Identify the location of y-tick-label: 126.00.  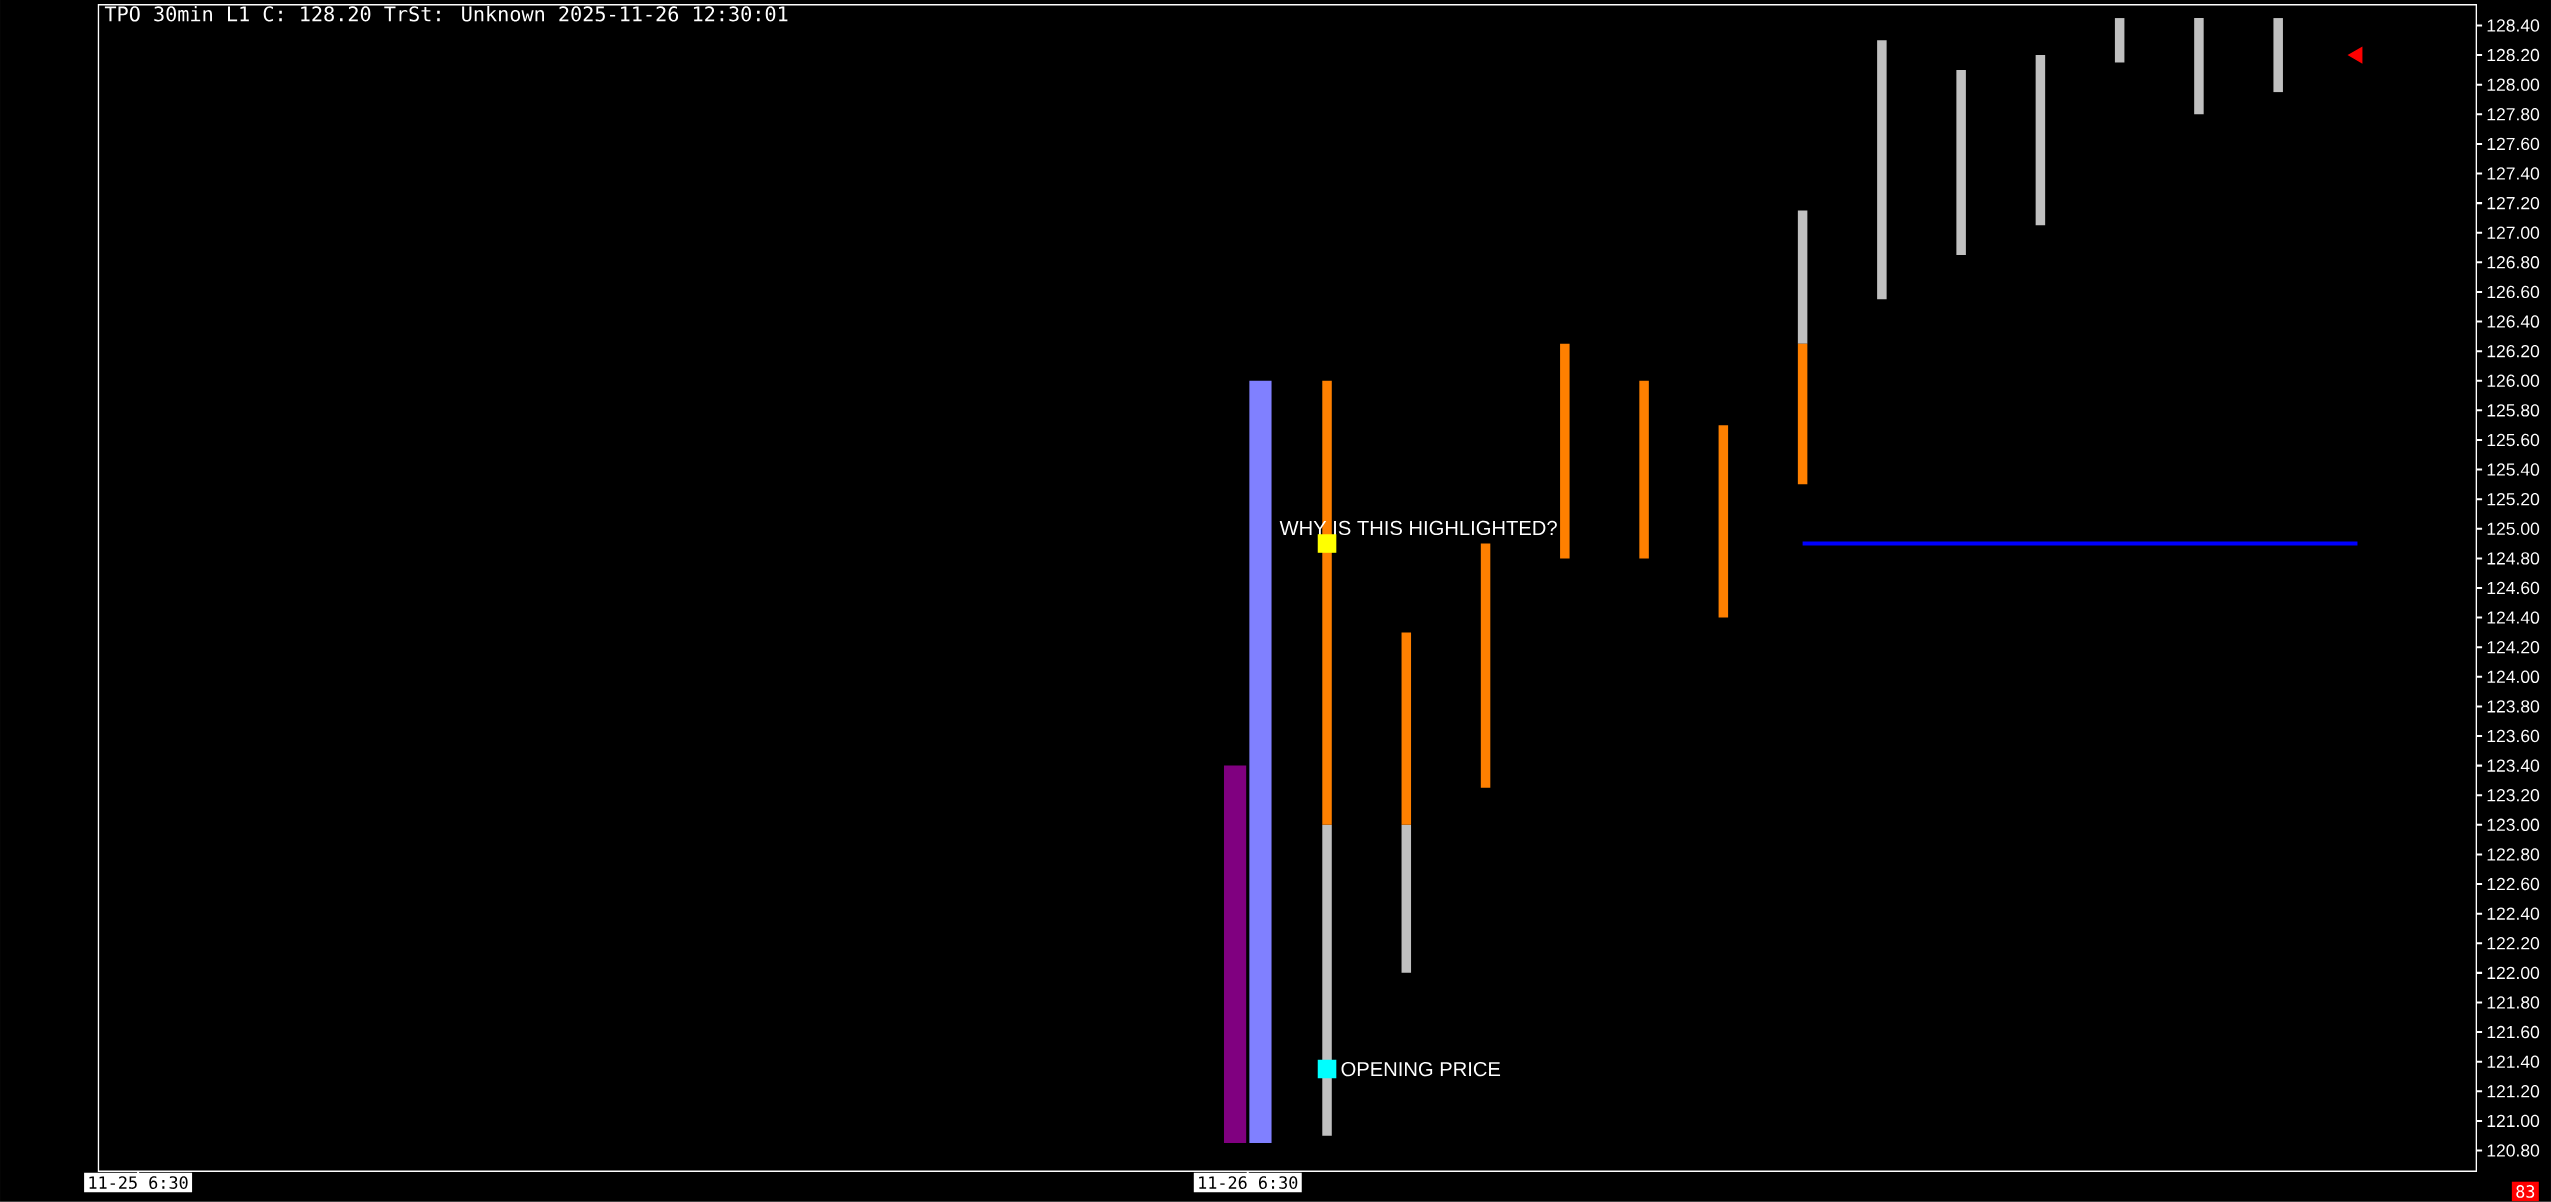
(2513, 381).